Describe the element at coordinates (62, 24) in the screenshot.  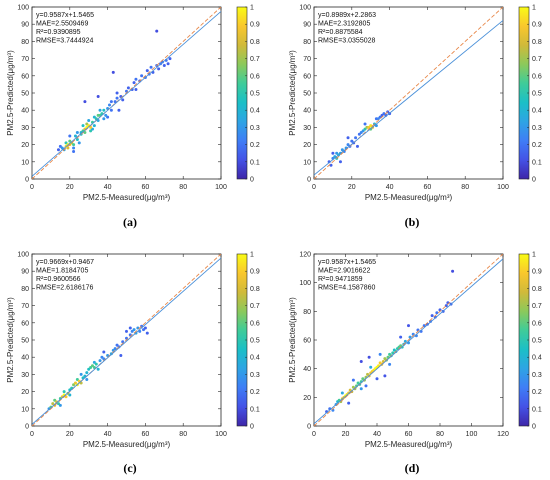
I see `stats-line: MAE=2.5509469` at that location.